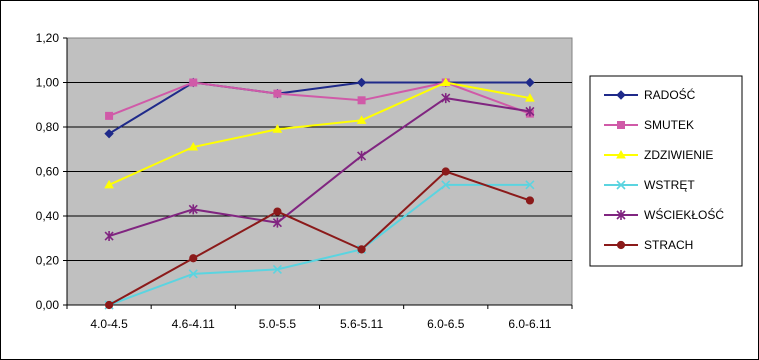 The height and width of the screenshot is (360, 759). What do you see at coordinates (670, 94) in the screenshot?
I see `legend-label: RADOŚĆ` at bounding box center [670, 94].